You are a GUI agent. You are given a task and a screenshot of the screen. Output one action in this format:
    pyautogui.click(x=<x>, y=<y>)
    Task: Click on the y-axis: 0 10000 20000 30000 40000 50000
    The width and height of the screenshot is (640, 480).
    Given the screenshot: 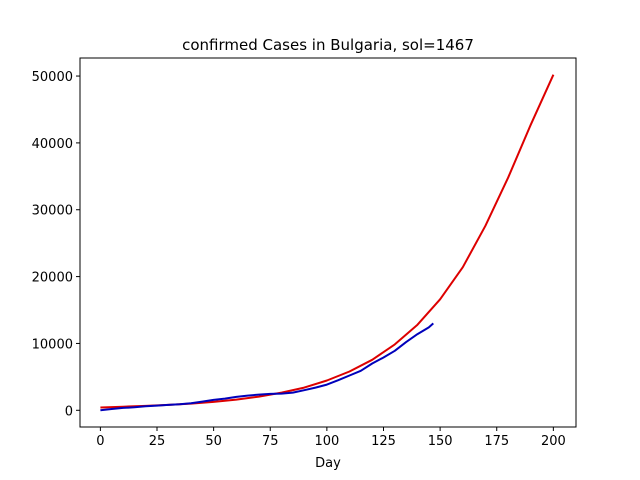 What is the action you would take?
    pyautogui.click(x=56, y=244)
    